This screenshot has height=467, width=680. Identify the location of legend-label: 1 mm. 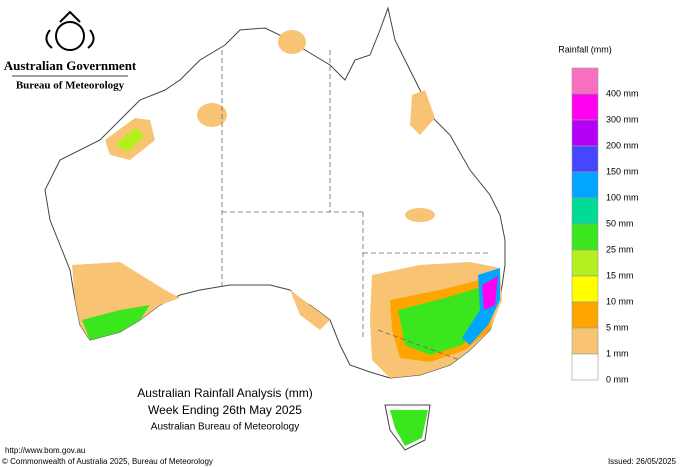
(617, 353).